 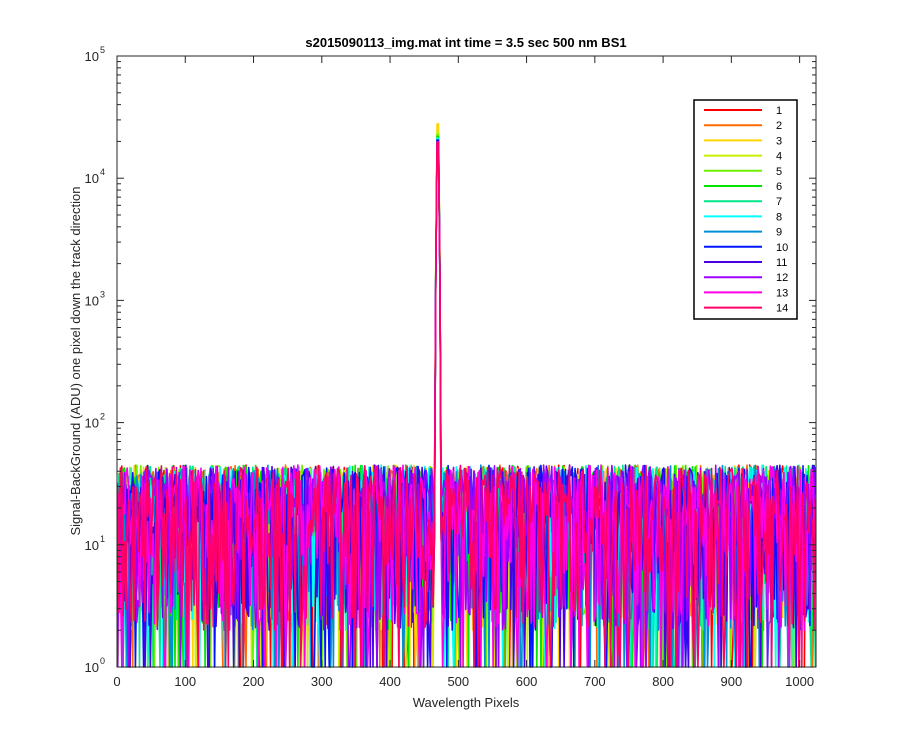 What do you see at coordinates (779, 126) in the screenshot?
I see `legend-label: 2` at bounding box center [779, 126].